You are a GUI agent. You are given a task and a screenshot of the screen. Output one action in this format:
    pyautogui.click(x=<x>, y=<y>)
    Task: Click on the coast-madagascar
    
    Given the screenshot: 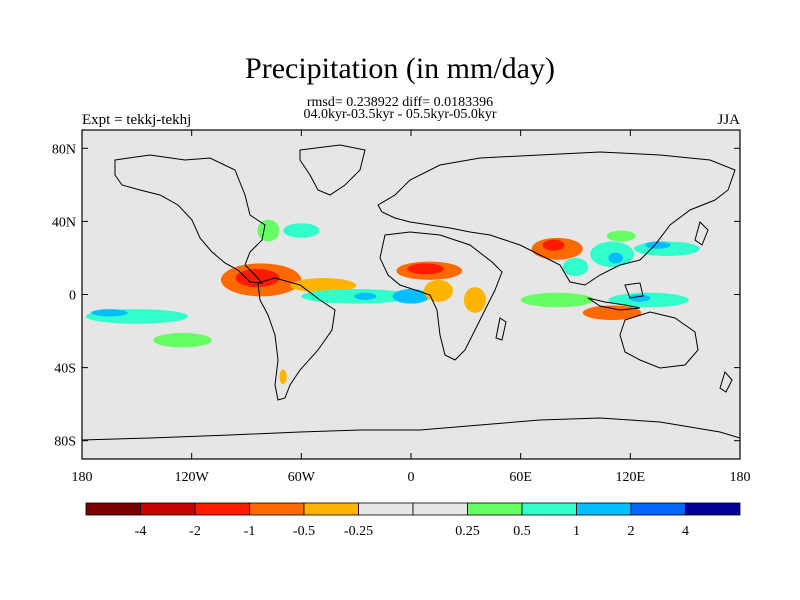 What is the action you would take?
    pyautogui.click(x=501, y=329)
    